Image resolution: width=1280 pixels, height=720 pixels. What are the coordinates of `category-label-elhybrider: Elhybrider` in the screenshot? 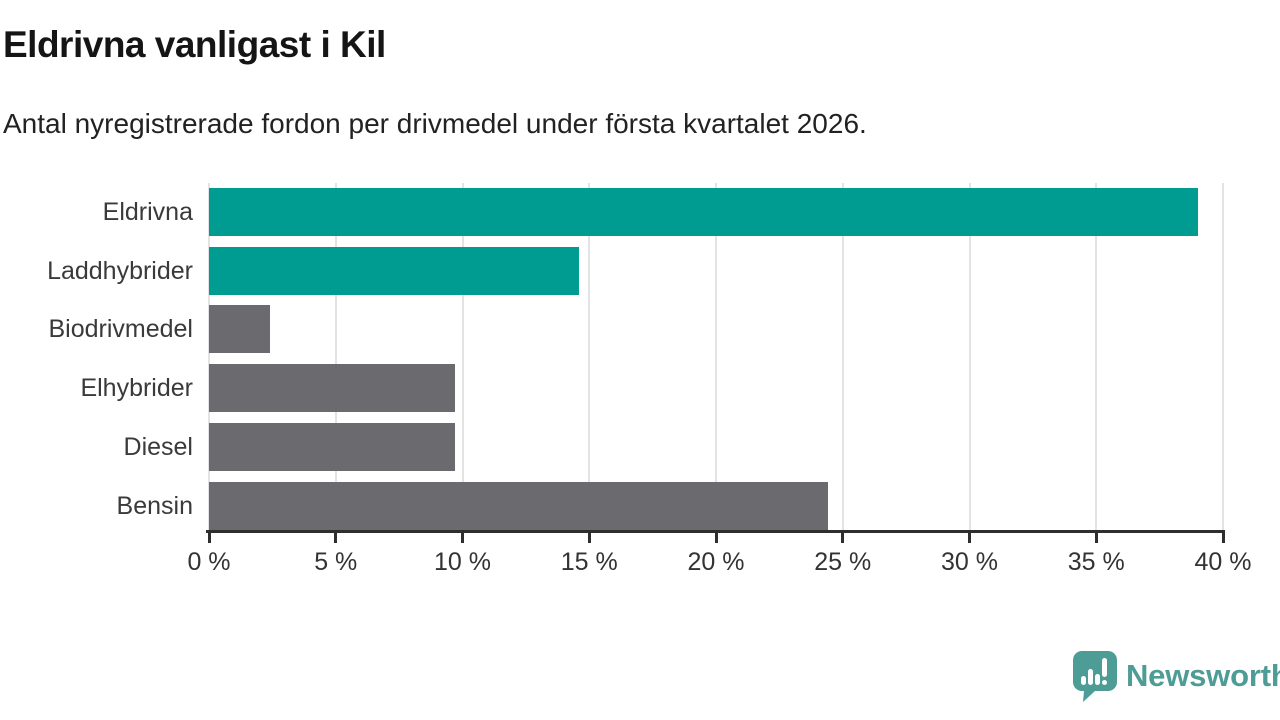 It's located at (136, 388).